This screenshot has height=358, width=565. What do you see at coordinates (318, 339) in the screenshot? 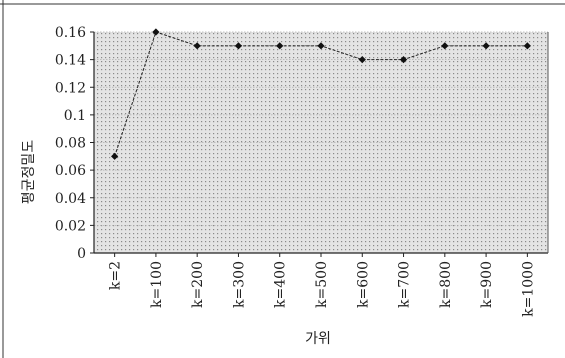
I see `x-axis-title: 가위` at bounding box center [318, 339].